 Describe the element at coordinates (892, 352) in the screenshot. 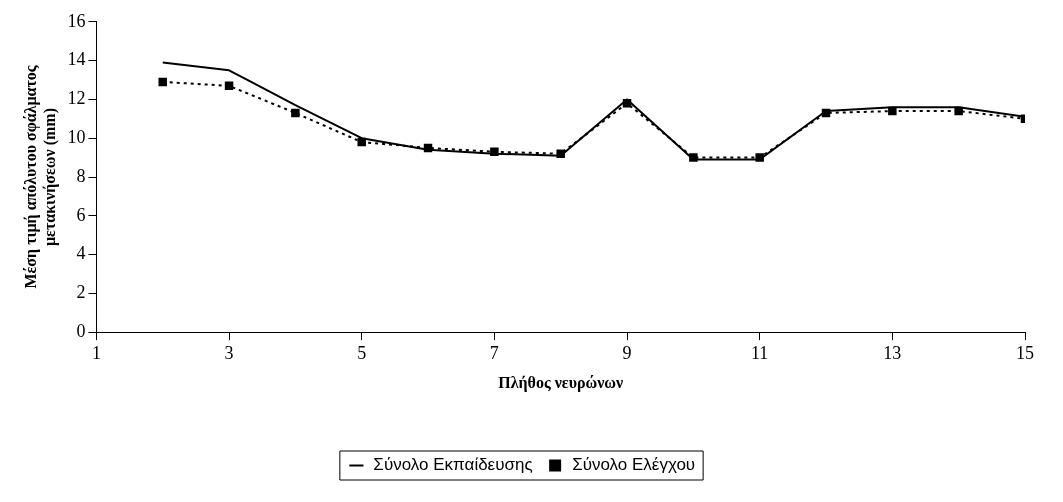

I see `x-tick-label: 13` at that location.